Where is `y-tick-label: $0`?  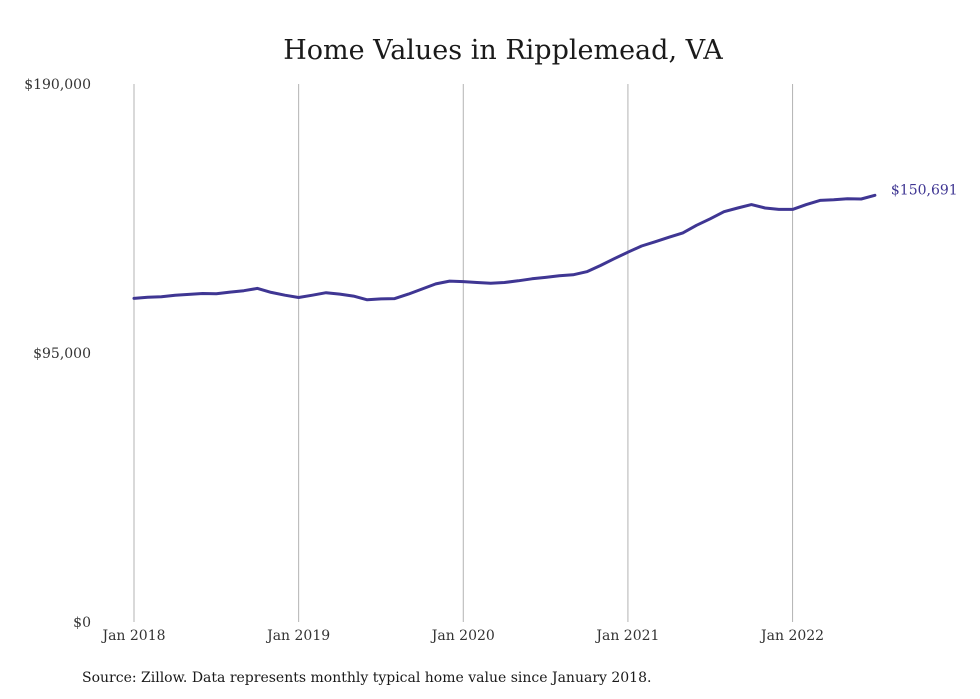 y-tick-label: $0 is located at coordinates (82, 623).